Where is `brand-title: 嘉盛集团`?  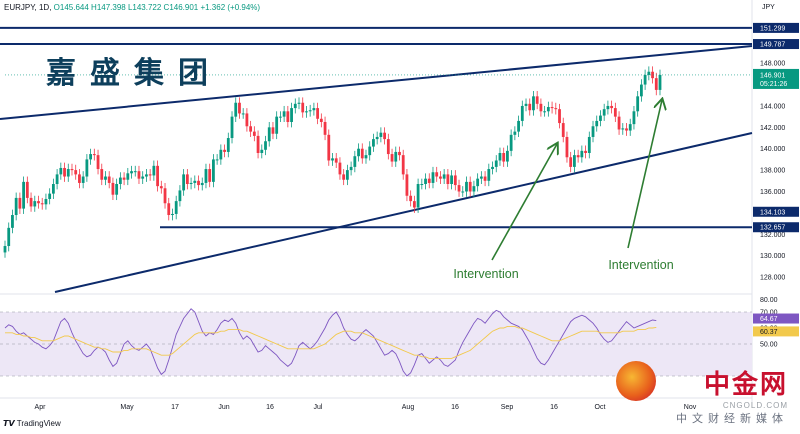
brand-title: 嘉盛集团 is located at coordinates (134, 73).